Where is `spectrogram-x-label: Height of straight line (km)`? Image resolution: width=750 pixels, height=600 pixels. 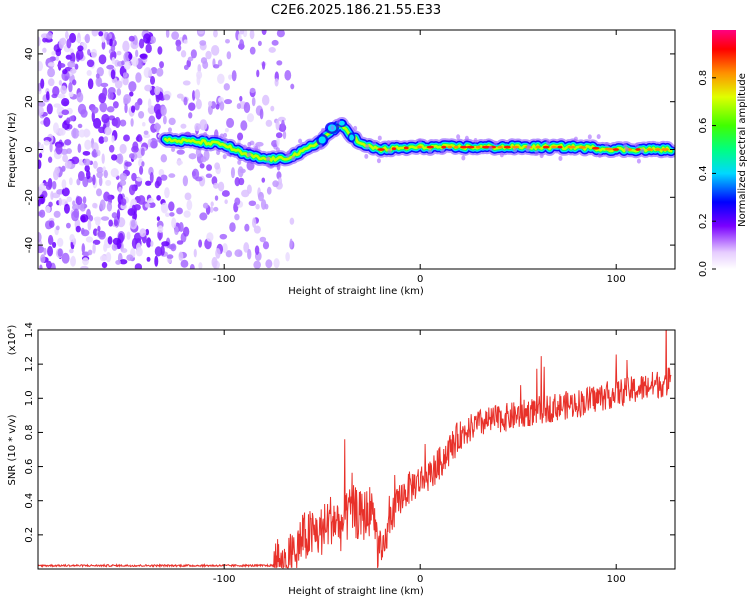 spectrogram-x-label: Height of straight line (km) is located at coordinates (356, 291).